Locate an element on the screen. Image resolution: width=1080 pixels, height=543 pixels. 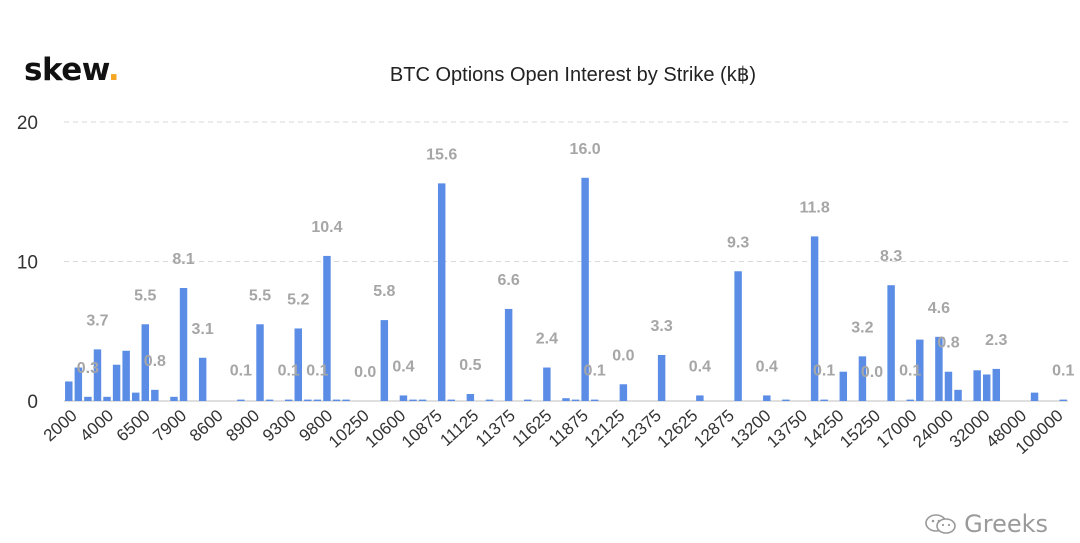
x-tick-label: 2000 is located at coordinates (60, 425).